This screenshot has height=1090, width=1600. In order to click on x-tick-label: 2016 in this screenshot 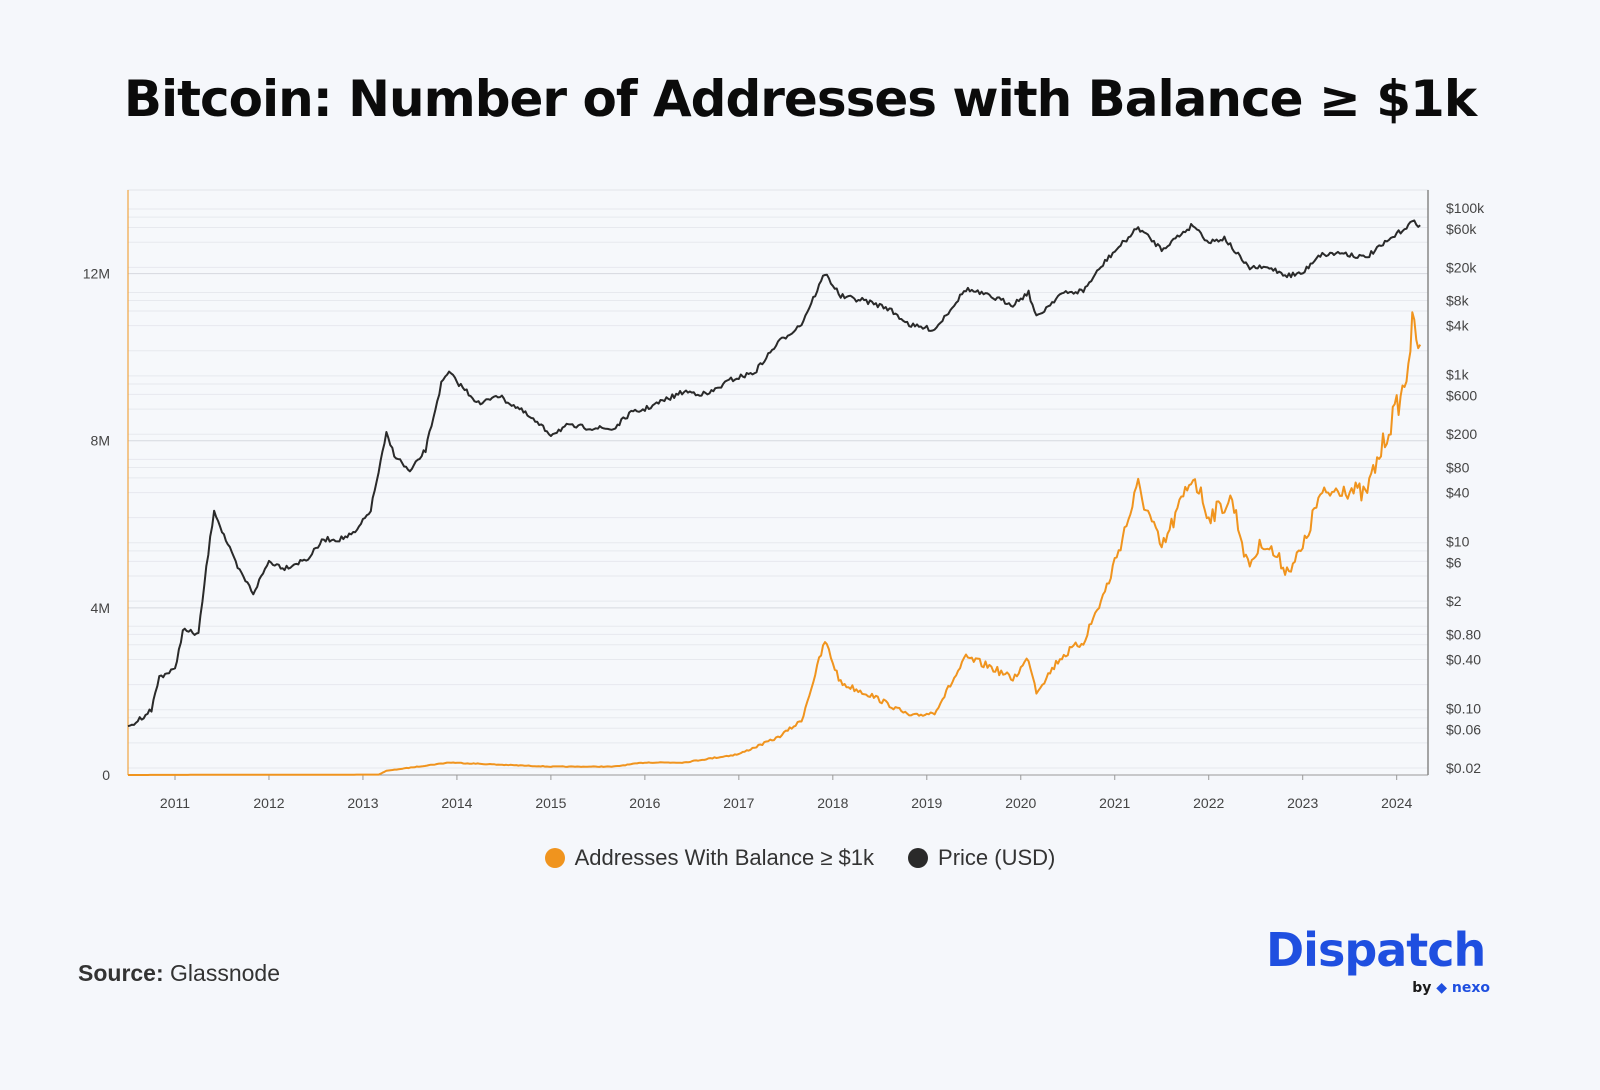, I will do `click(644, 803)`.